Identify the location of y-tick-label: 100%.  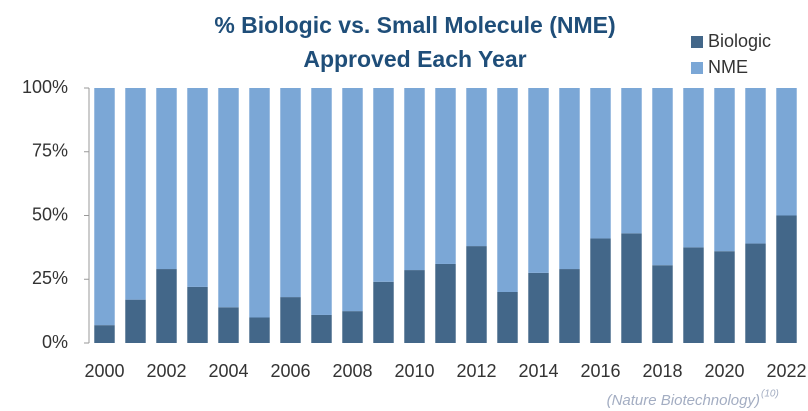
(45, 87).